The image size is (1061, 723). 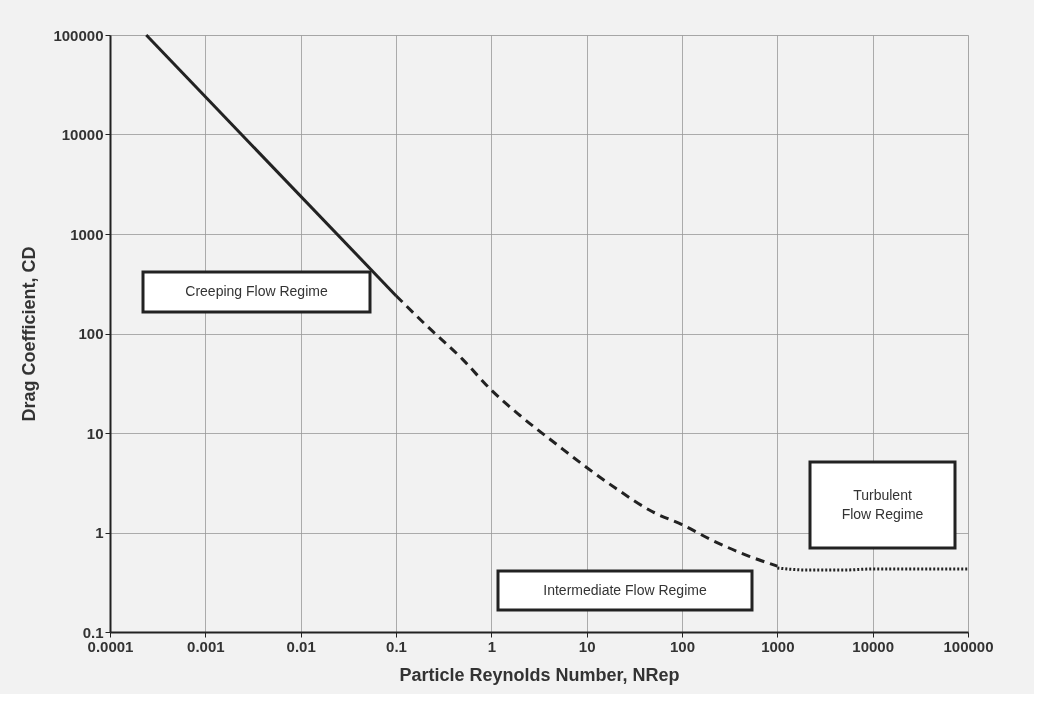 I want to click on y-tick-label: 100, so click(x=91, y=333).